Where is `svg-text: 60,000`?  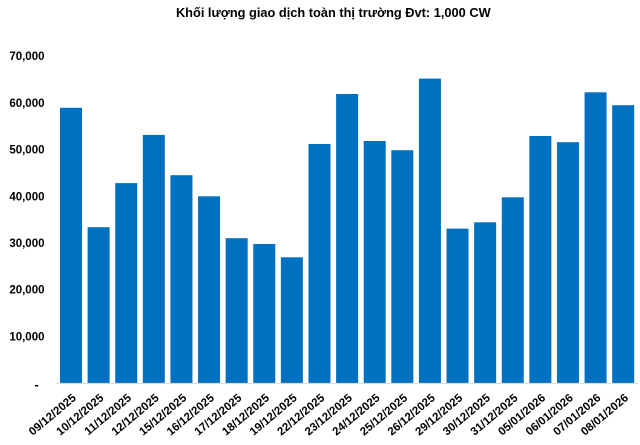
svg-text: 60,000 is located at coordinates (26, 104).